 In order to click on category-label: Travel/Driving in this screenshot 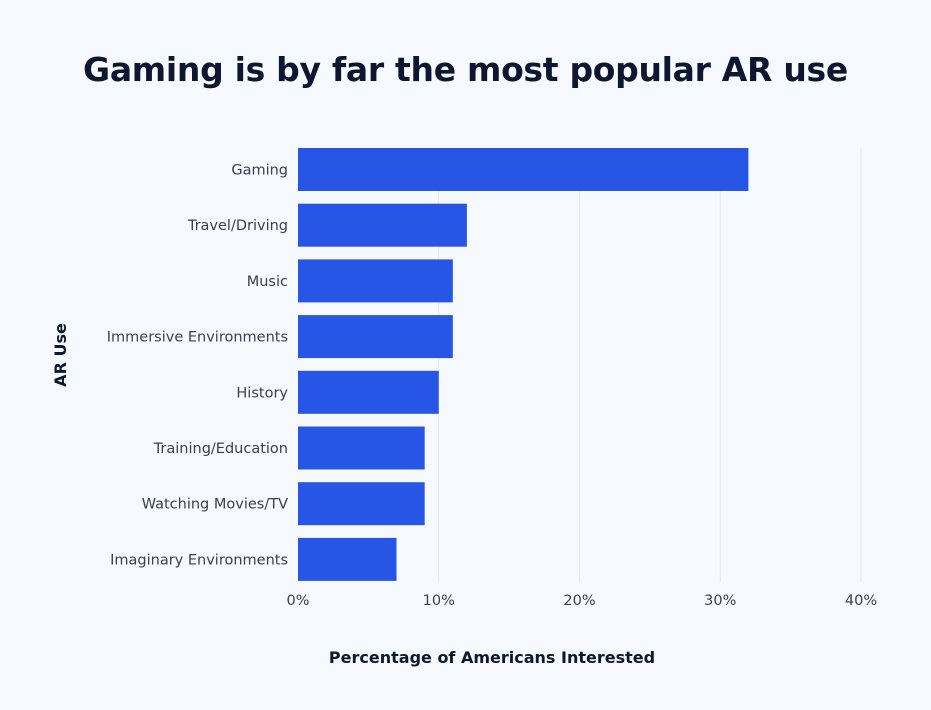, I will do `click(237, 226)`.